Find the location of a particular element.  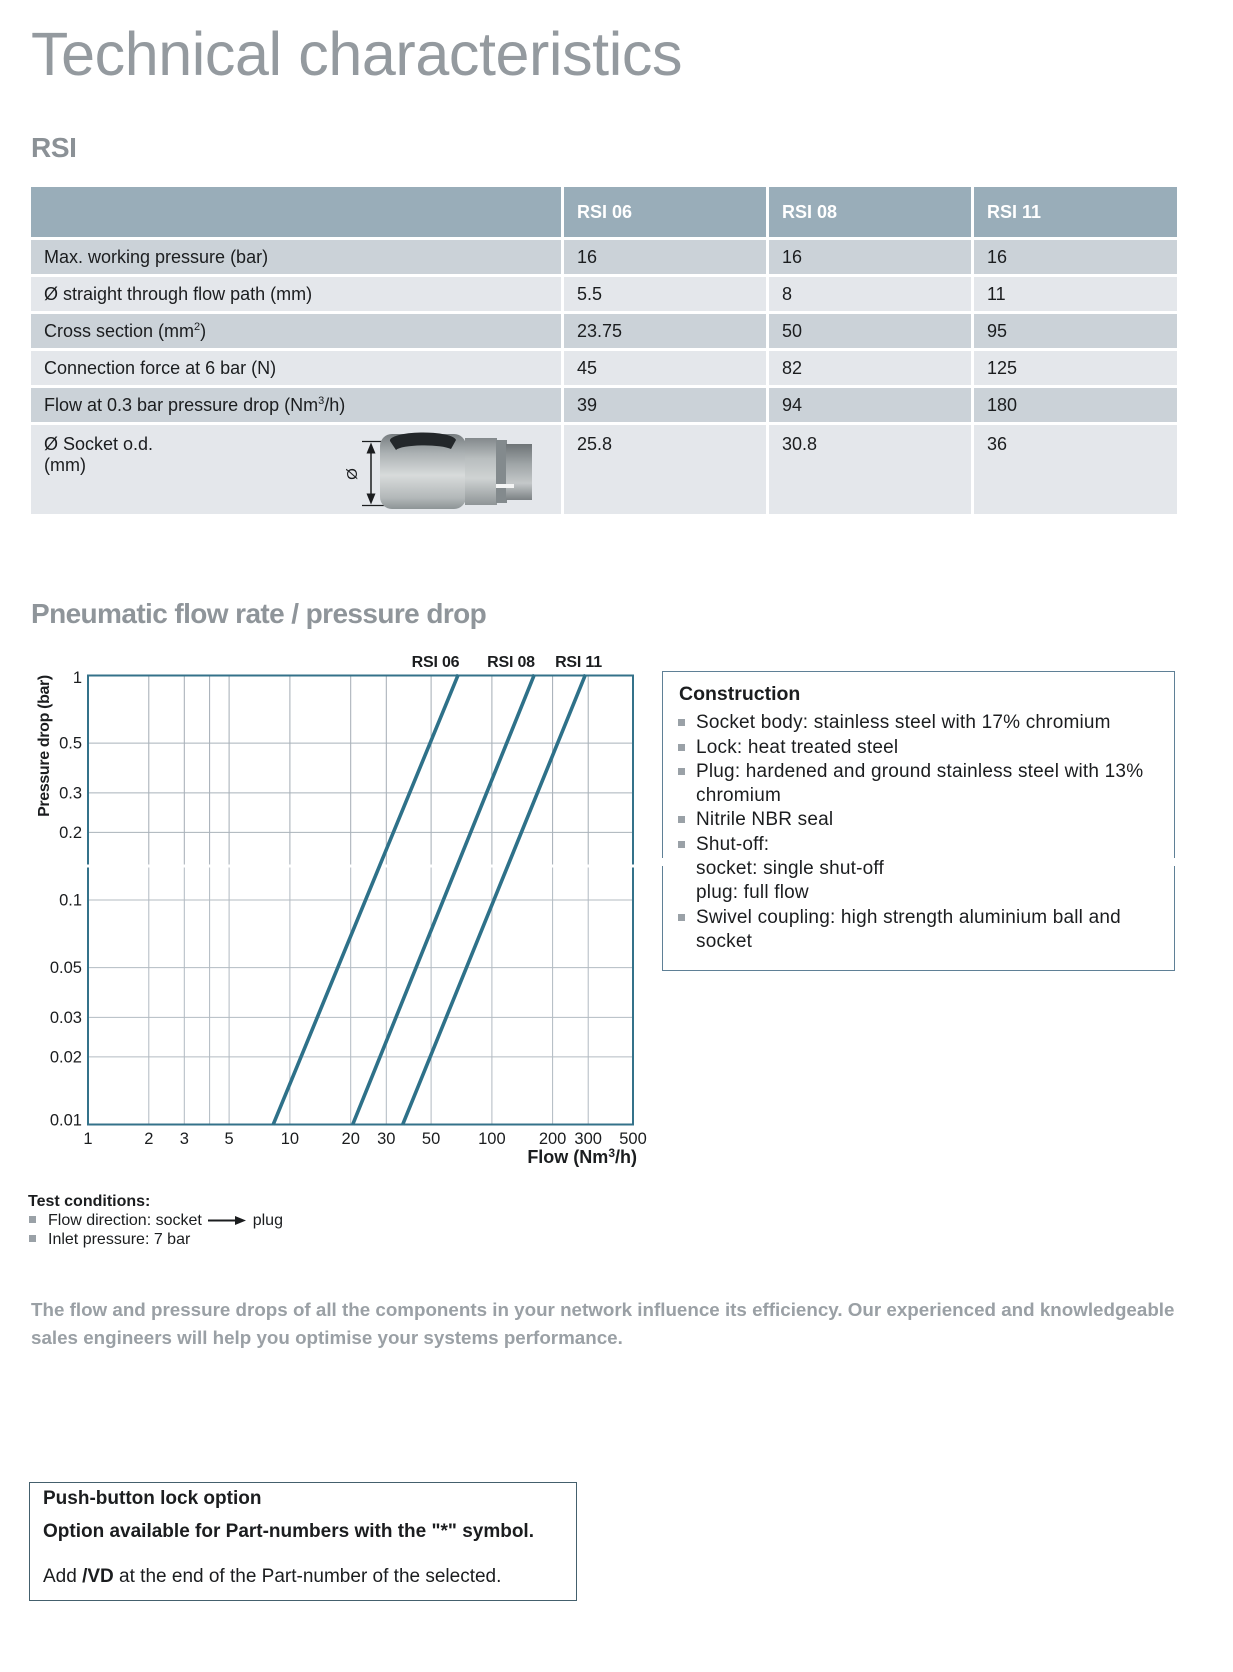

svg-text: 50 is located at coordinates (431, 1139).